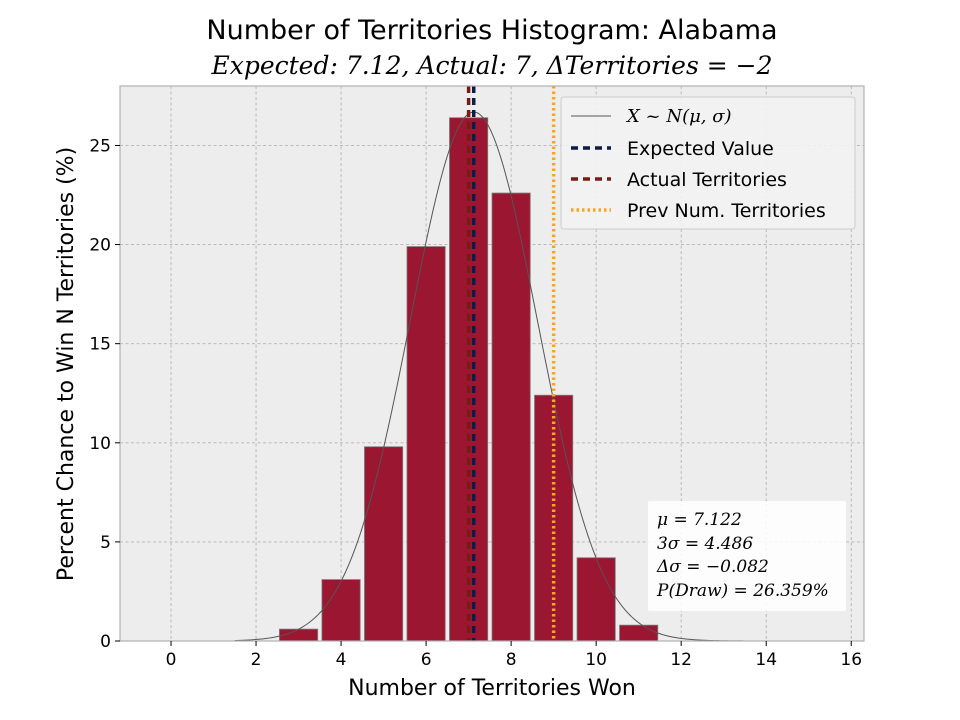 This screenshot has height=720, width=960. What do you see at coordinates (100, 246) in the screenshot?
I see `y-tick-label-20: 20` at bounding box center [100, 246].